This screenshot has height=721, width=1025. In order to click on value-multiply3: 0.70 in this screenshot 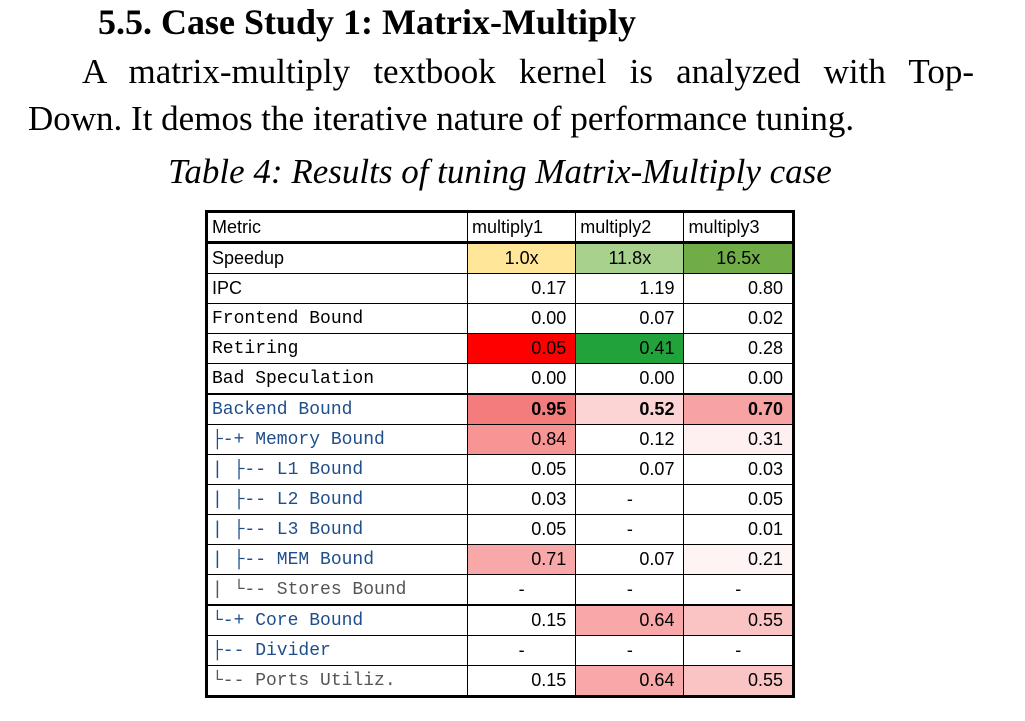, I will do `click(738, 409)`.